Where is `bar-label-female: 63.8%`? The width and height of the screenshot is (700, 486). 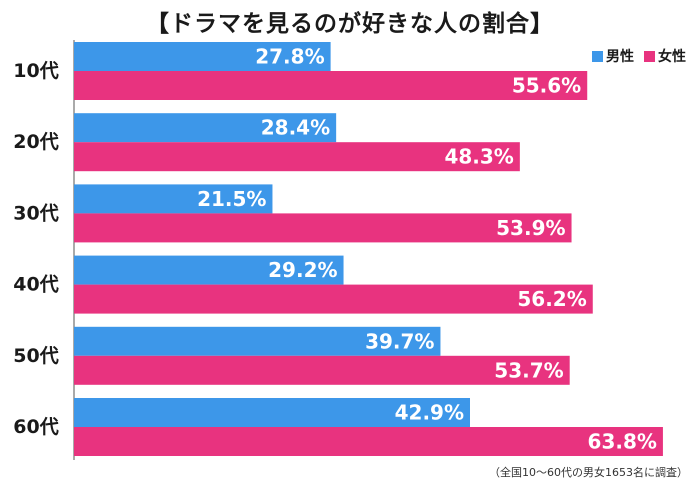 bar-label-female: 63.8% is located at coordinates (622, 442).